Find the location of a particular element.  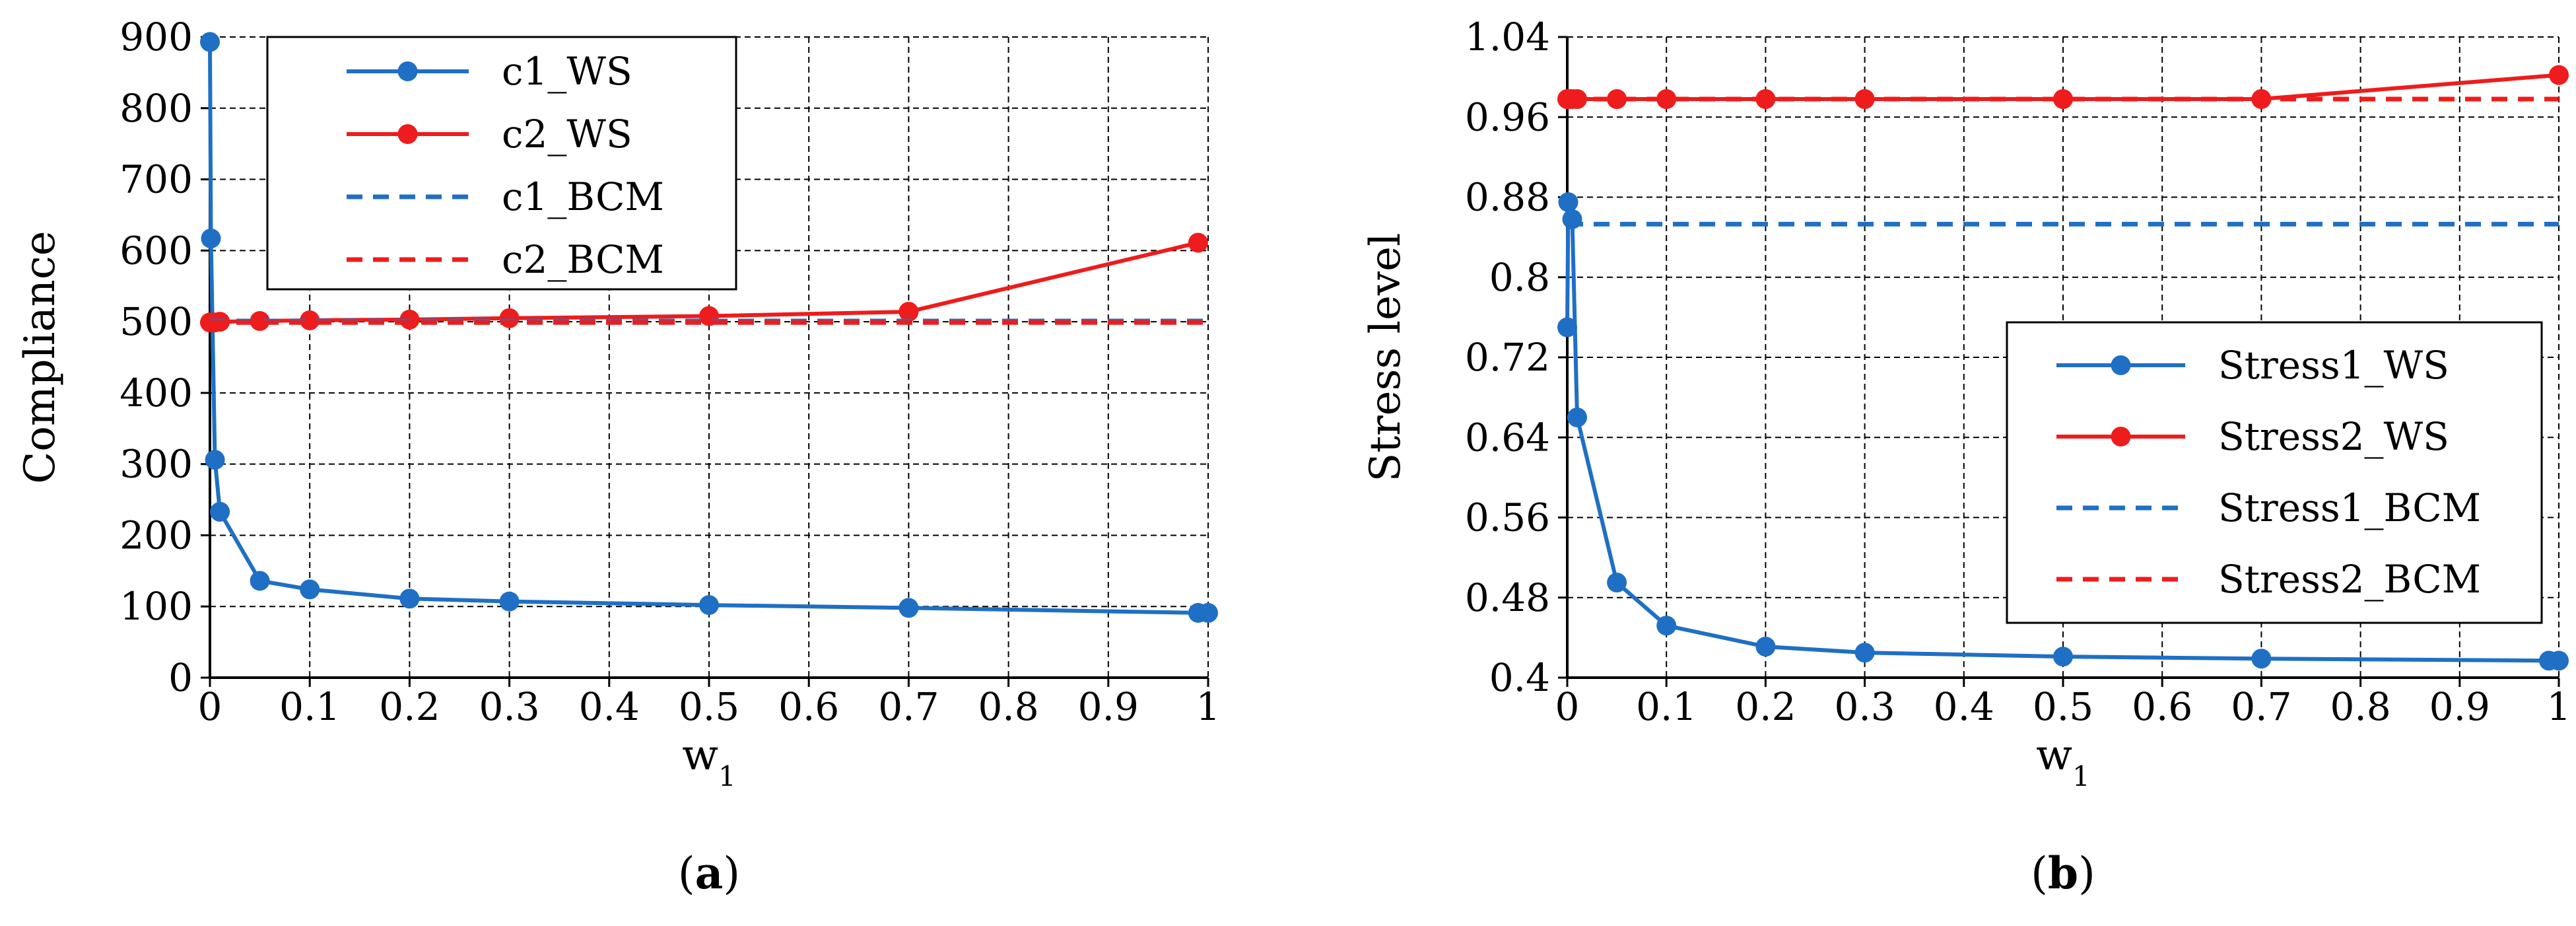

y-tick-label: 900 is located at coordinates (156, 37).